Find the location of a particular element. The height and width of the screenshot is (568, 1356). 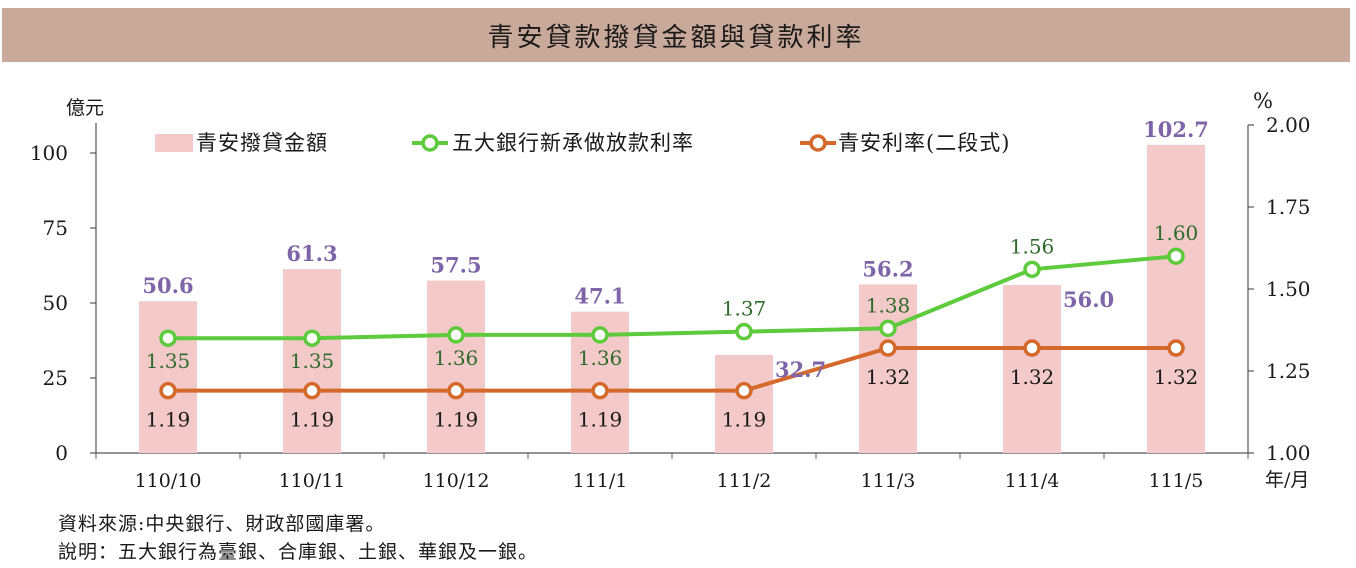

left-axis-tick-label: 100 is located at coordinates (49, 153).